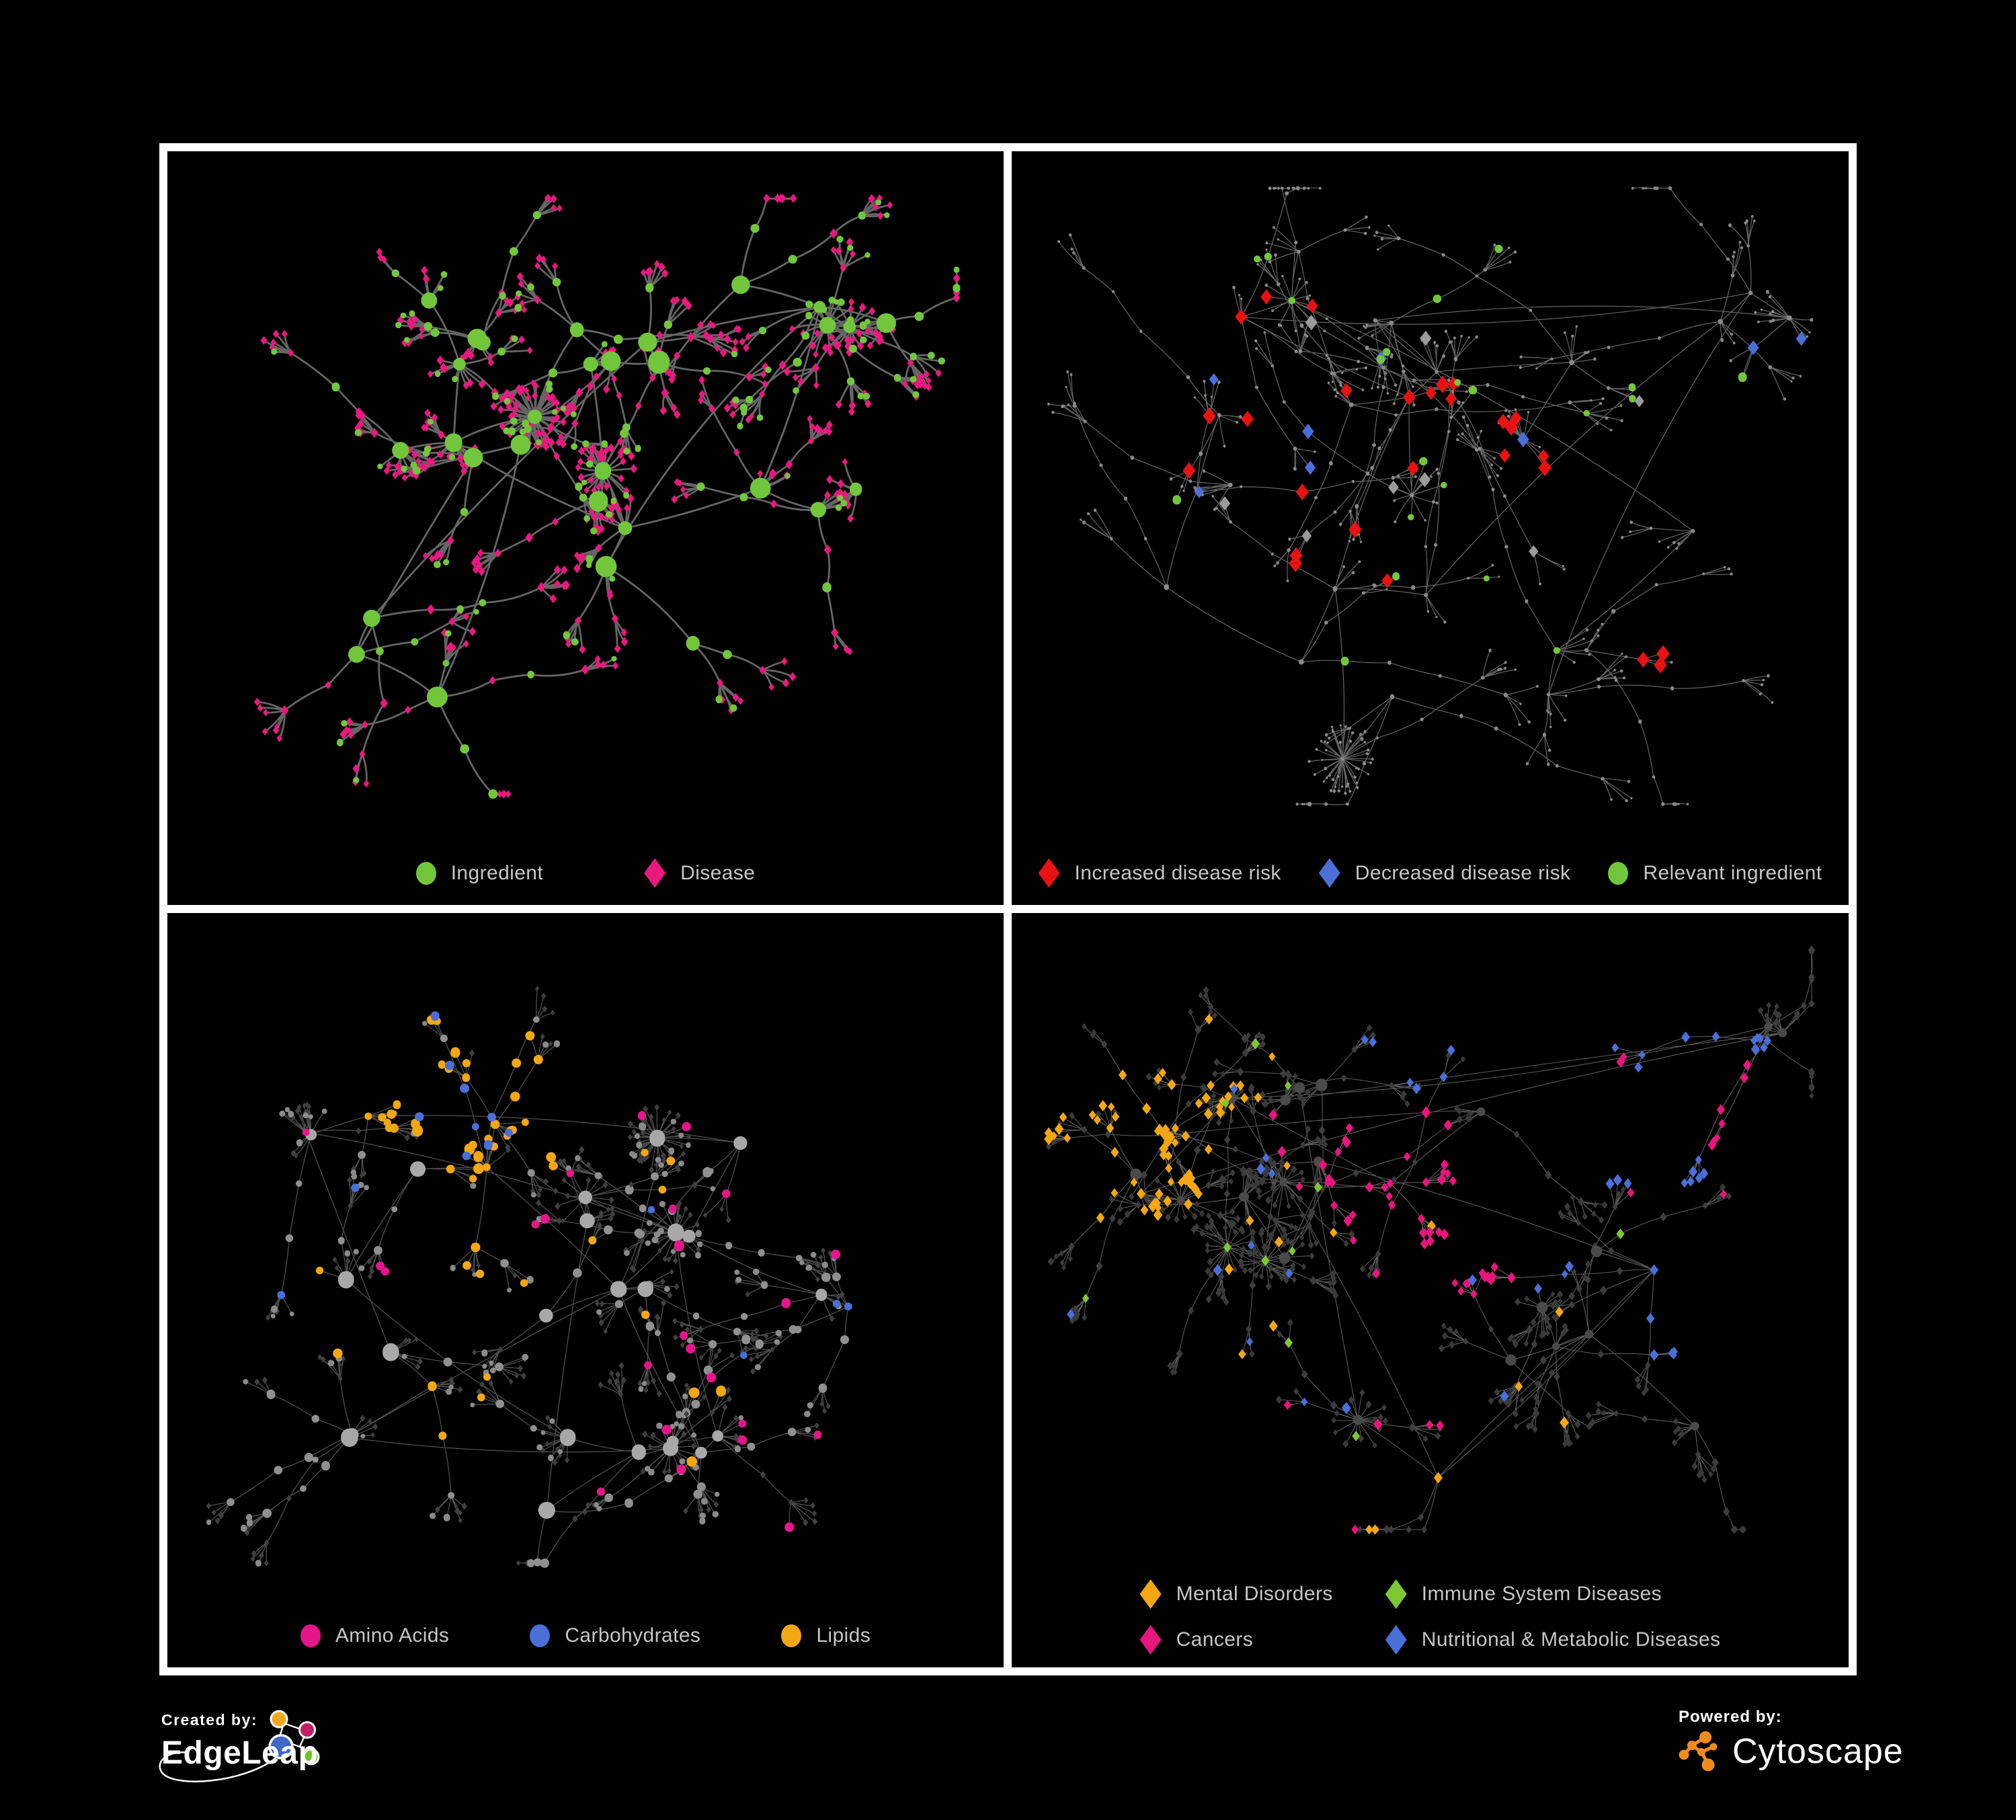 The width and height of the screenshot is (2016, 1820). What do you see at coordinates (1254, 1594) in the screenshot?
I see `legend-label: Mental Disorders` at bounding box center [1254, 1594].